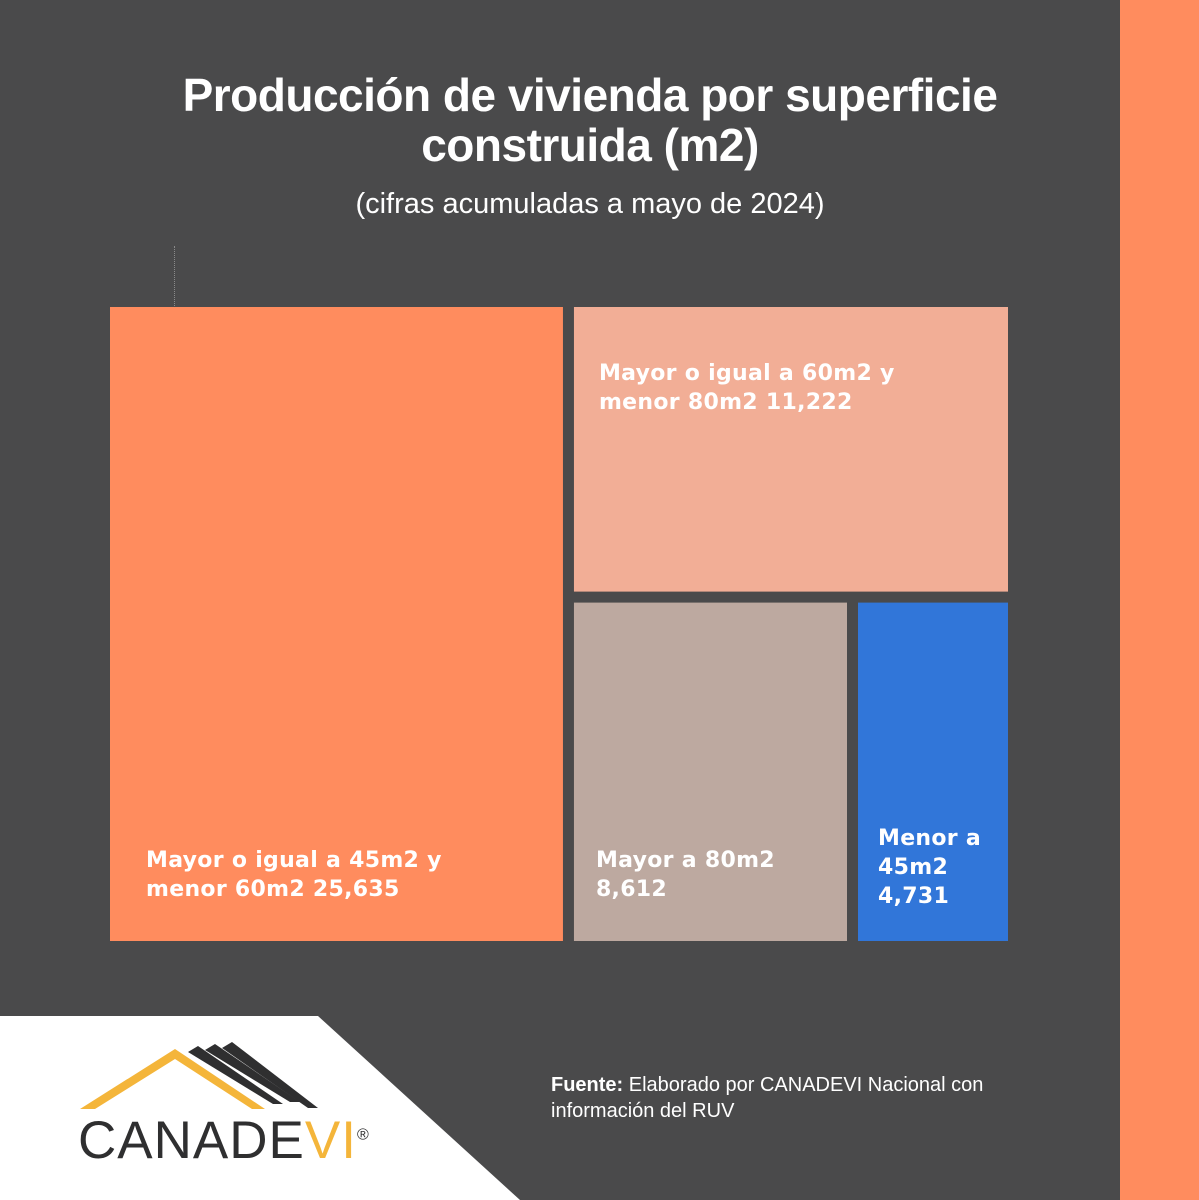 This screenshot has width=1199, height=1200. I want to click on treemap-tile-label-2: Mayor o igual a 60m2 y menor 80m2 11,222, so click(747, 388).